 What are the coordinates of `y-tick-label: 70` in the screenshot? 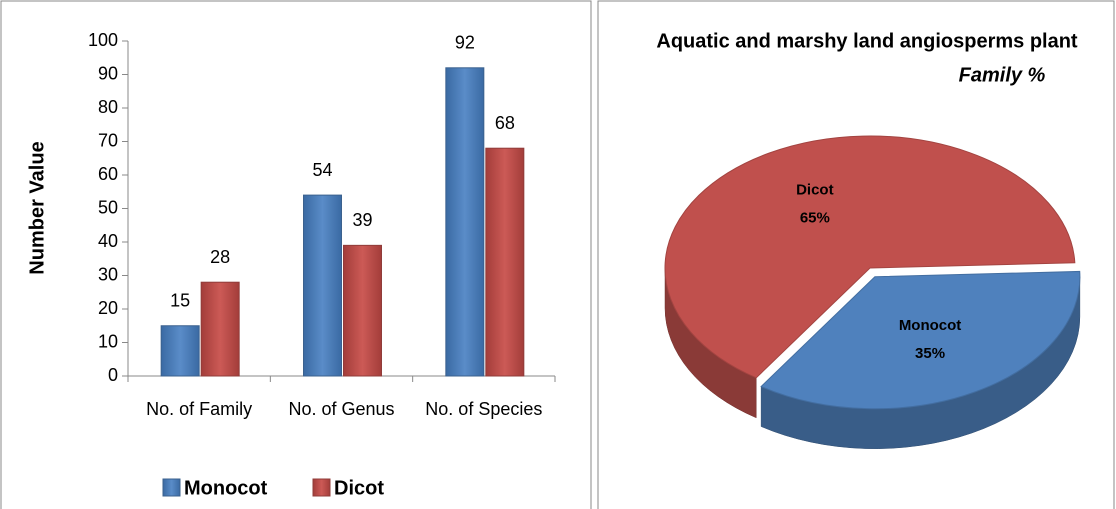 It's located at (108, 140).